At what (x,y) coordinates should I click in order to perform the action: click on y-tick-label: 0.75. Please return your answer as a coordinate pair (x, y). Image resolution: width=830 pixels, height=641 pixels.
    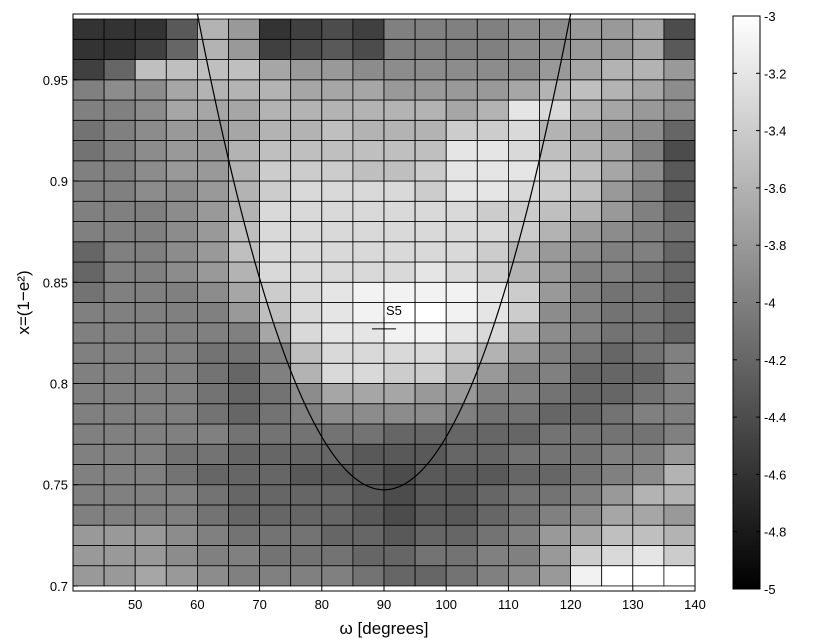
    Looking at the image, I should click on (55, 485).